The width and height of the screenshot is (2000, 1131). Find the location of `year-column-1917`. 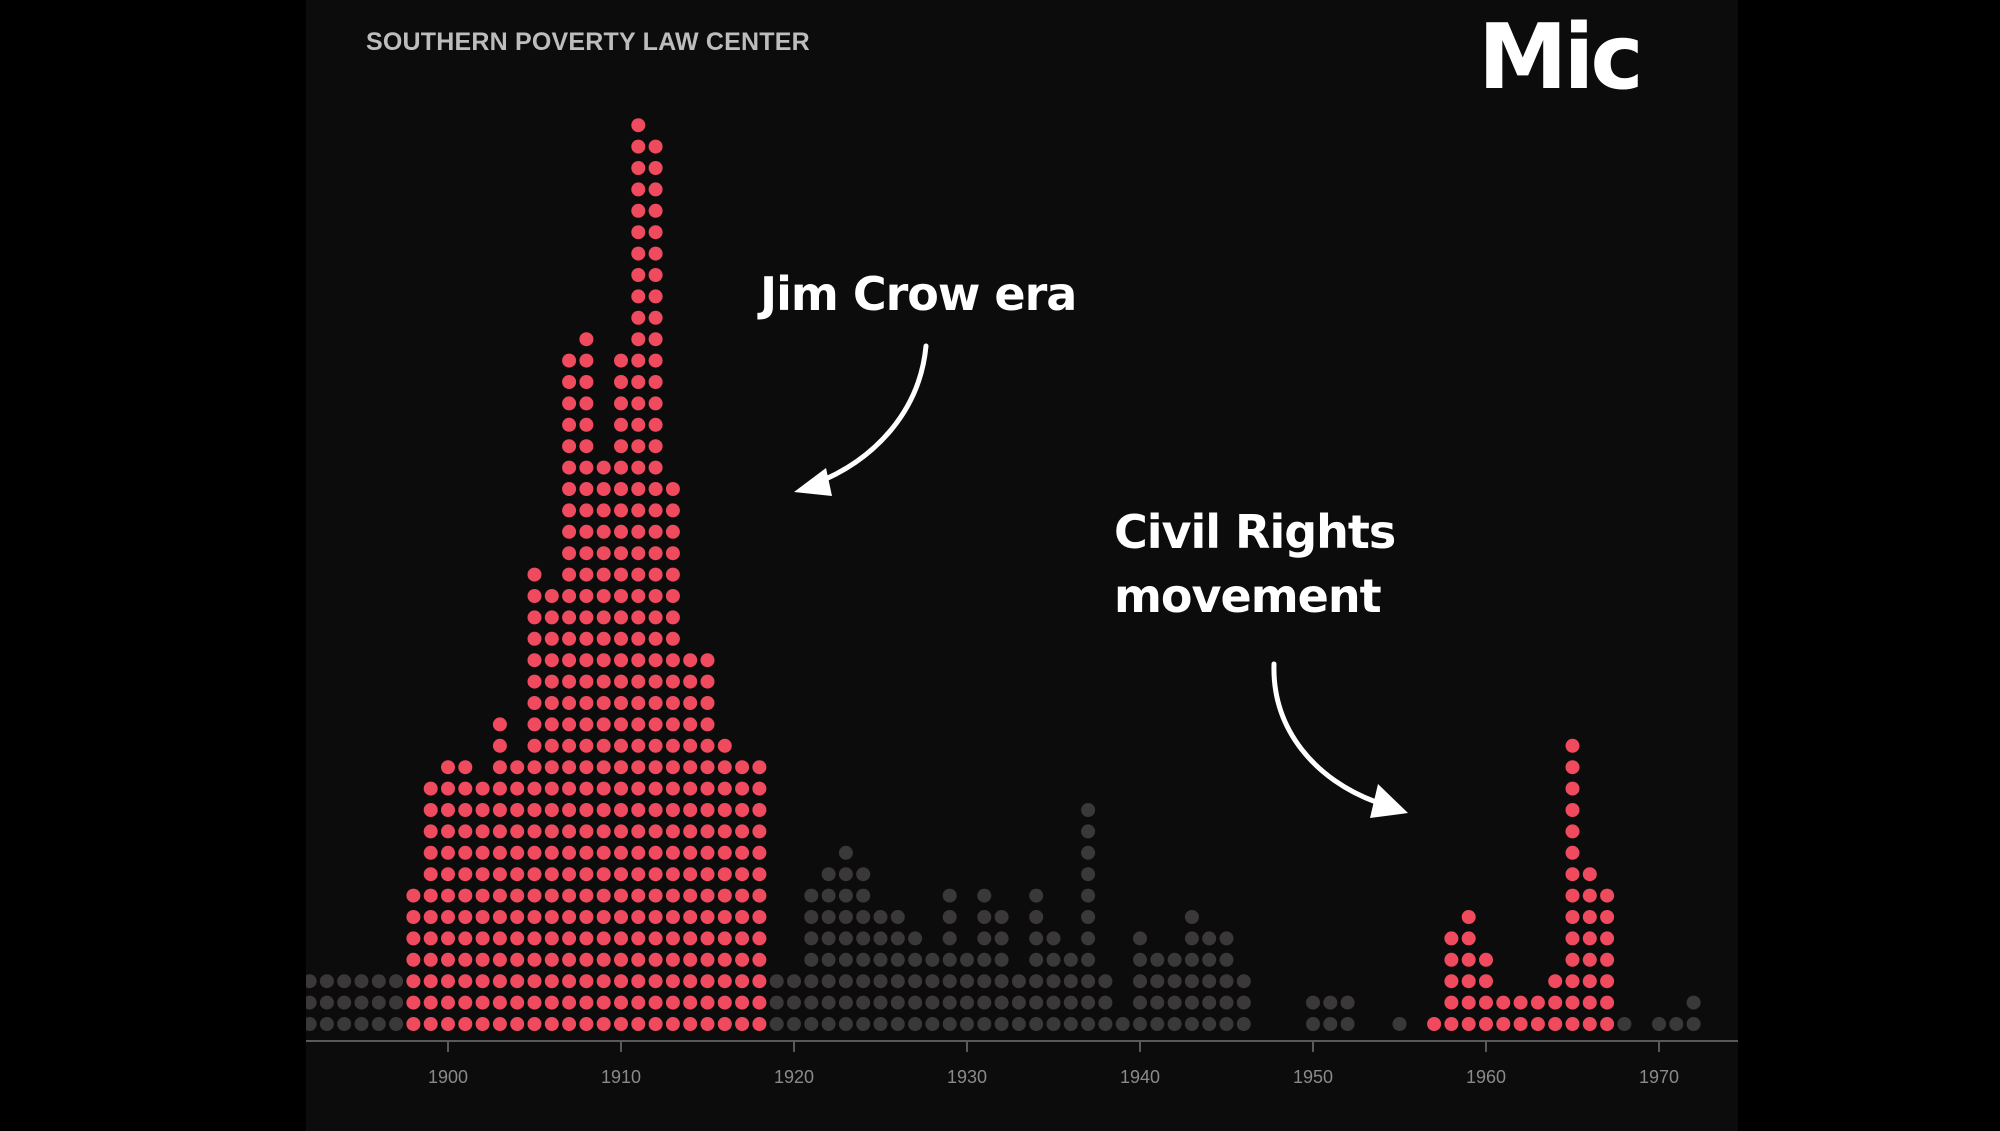

year-column-1917 is located at coordinates (742, 895).